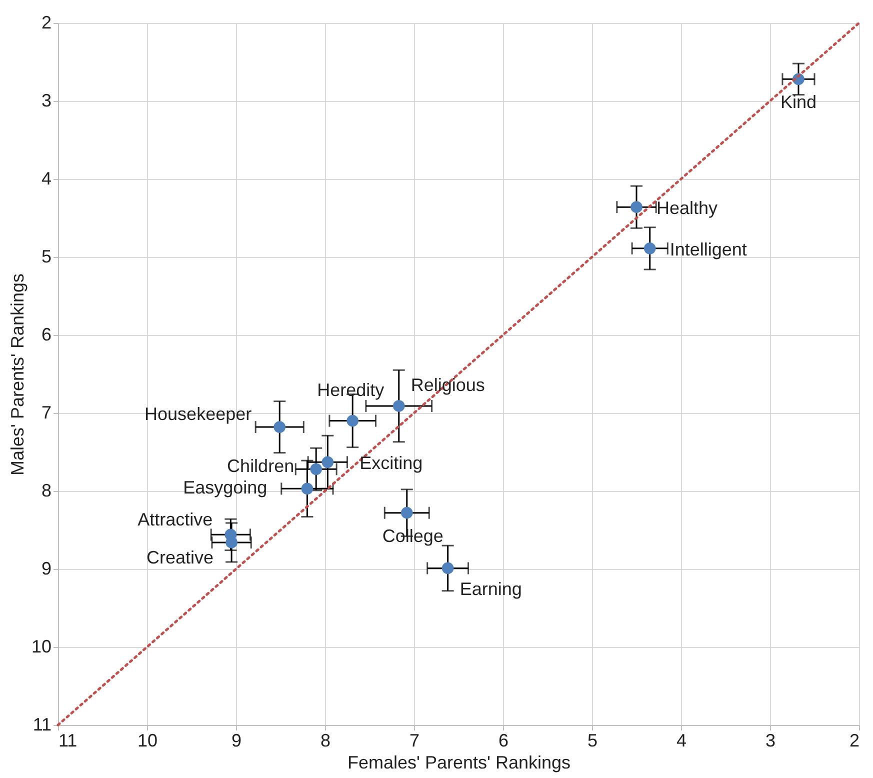 Image resolution: width=873 pixels, height=778 pixels. What do you see at coordinates (46, 256) in the screenshot?
I see `y-tick-label: 5` at bounding box center [46, 256].